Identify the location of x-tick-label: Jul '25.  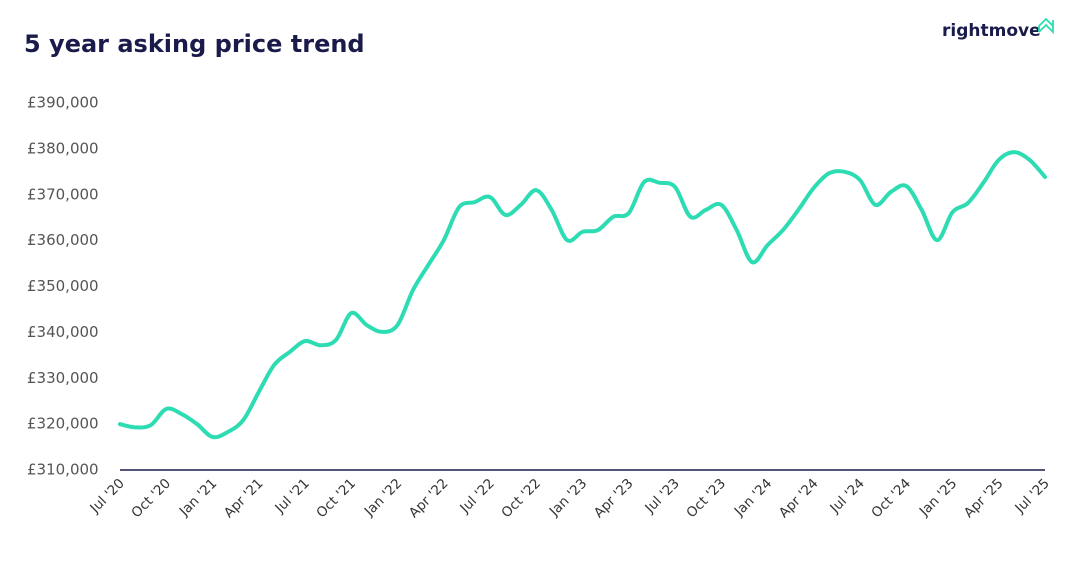
(1031, 496).